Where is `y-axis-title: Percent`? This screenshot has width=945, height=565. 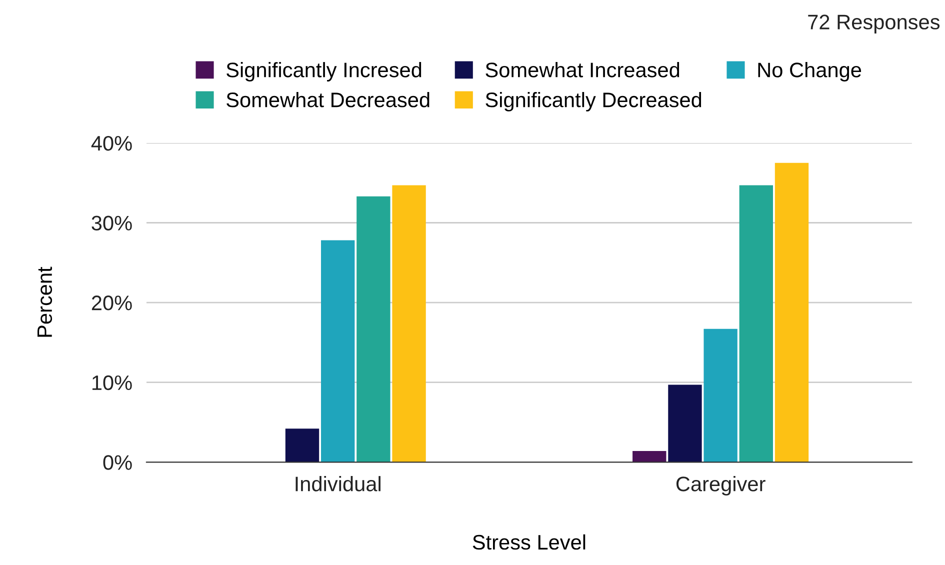 y-axis-title: Percent is located at coordinates (45, 301).